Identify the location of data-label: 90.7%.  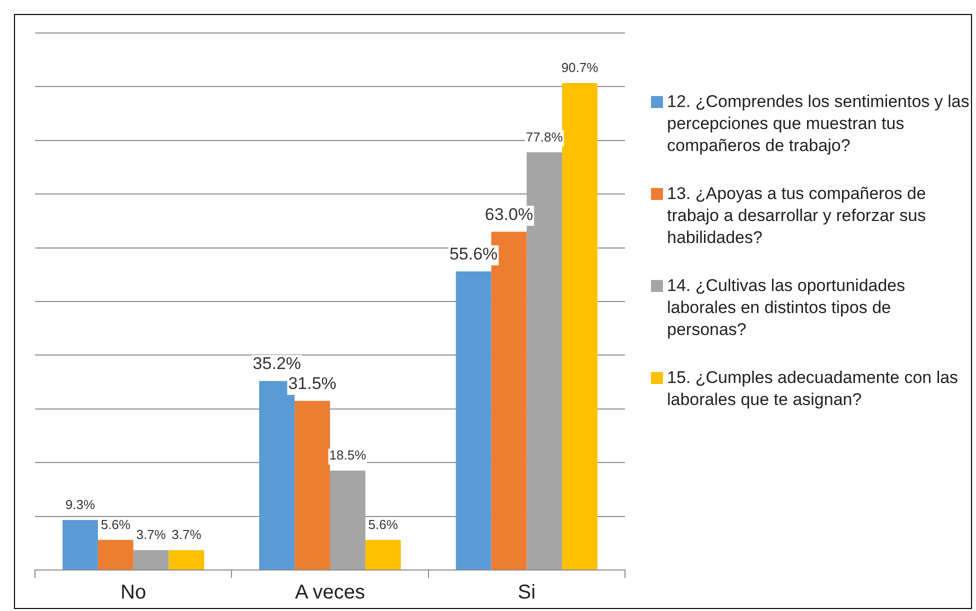
(580, 68).